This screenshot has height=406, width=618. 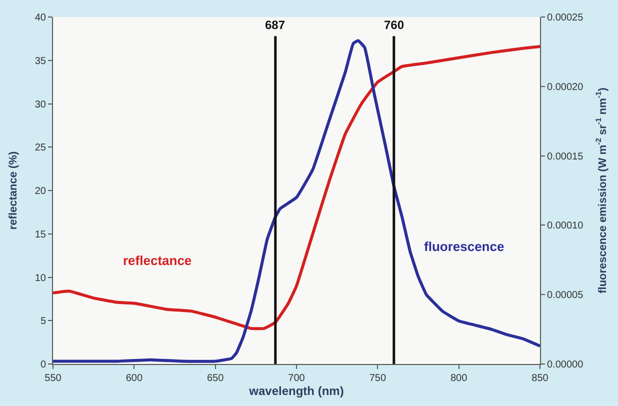 What do you see at coordinates (14, 190) in the screenshot?
I see `y-axis-title: reflectance (%)` at bounding box center [14, 190].